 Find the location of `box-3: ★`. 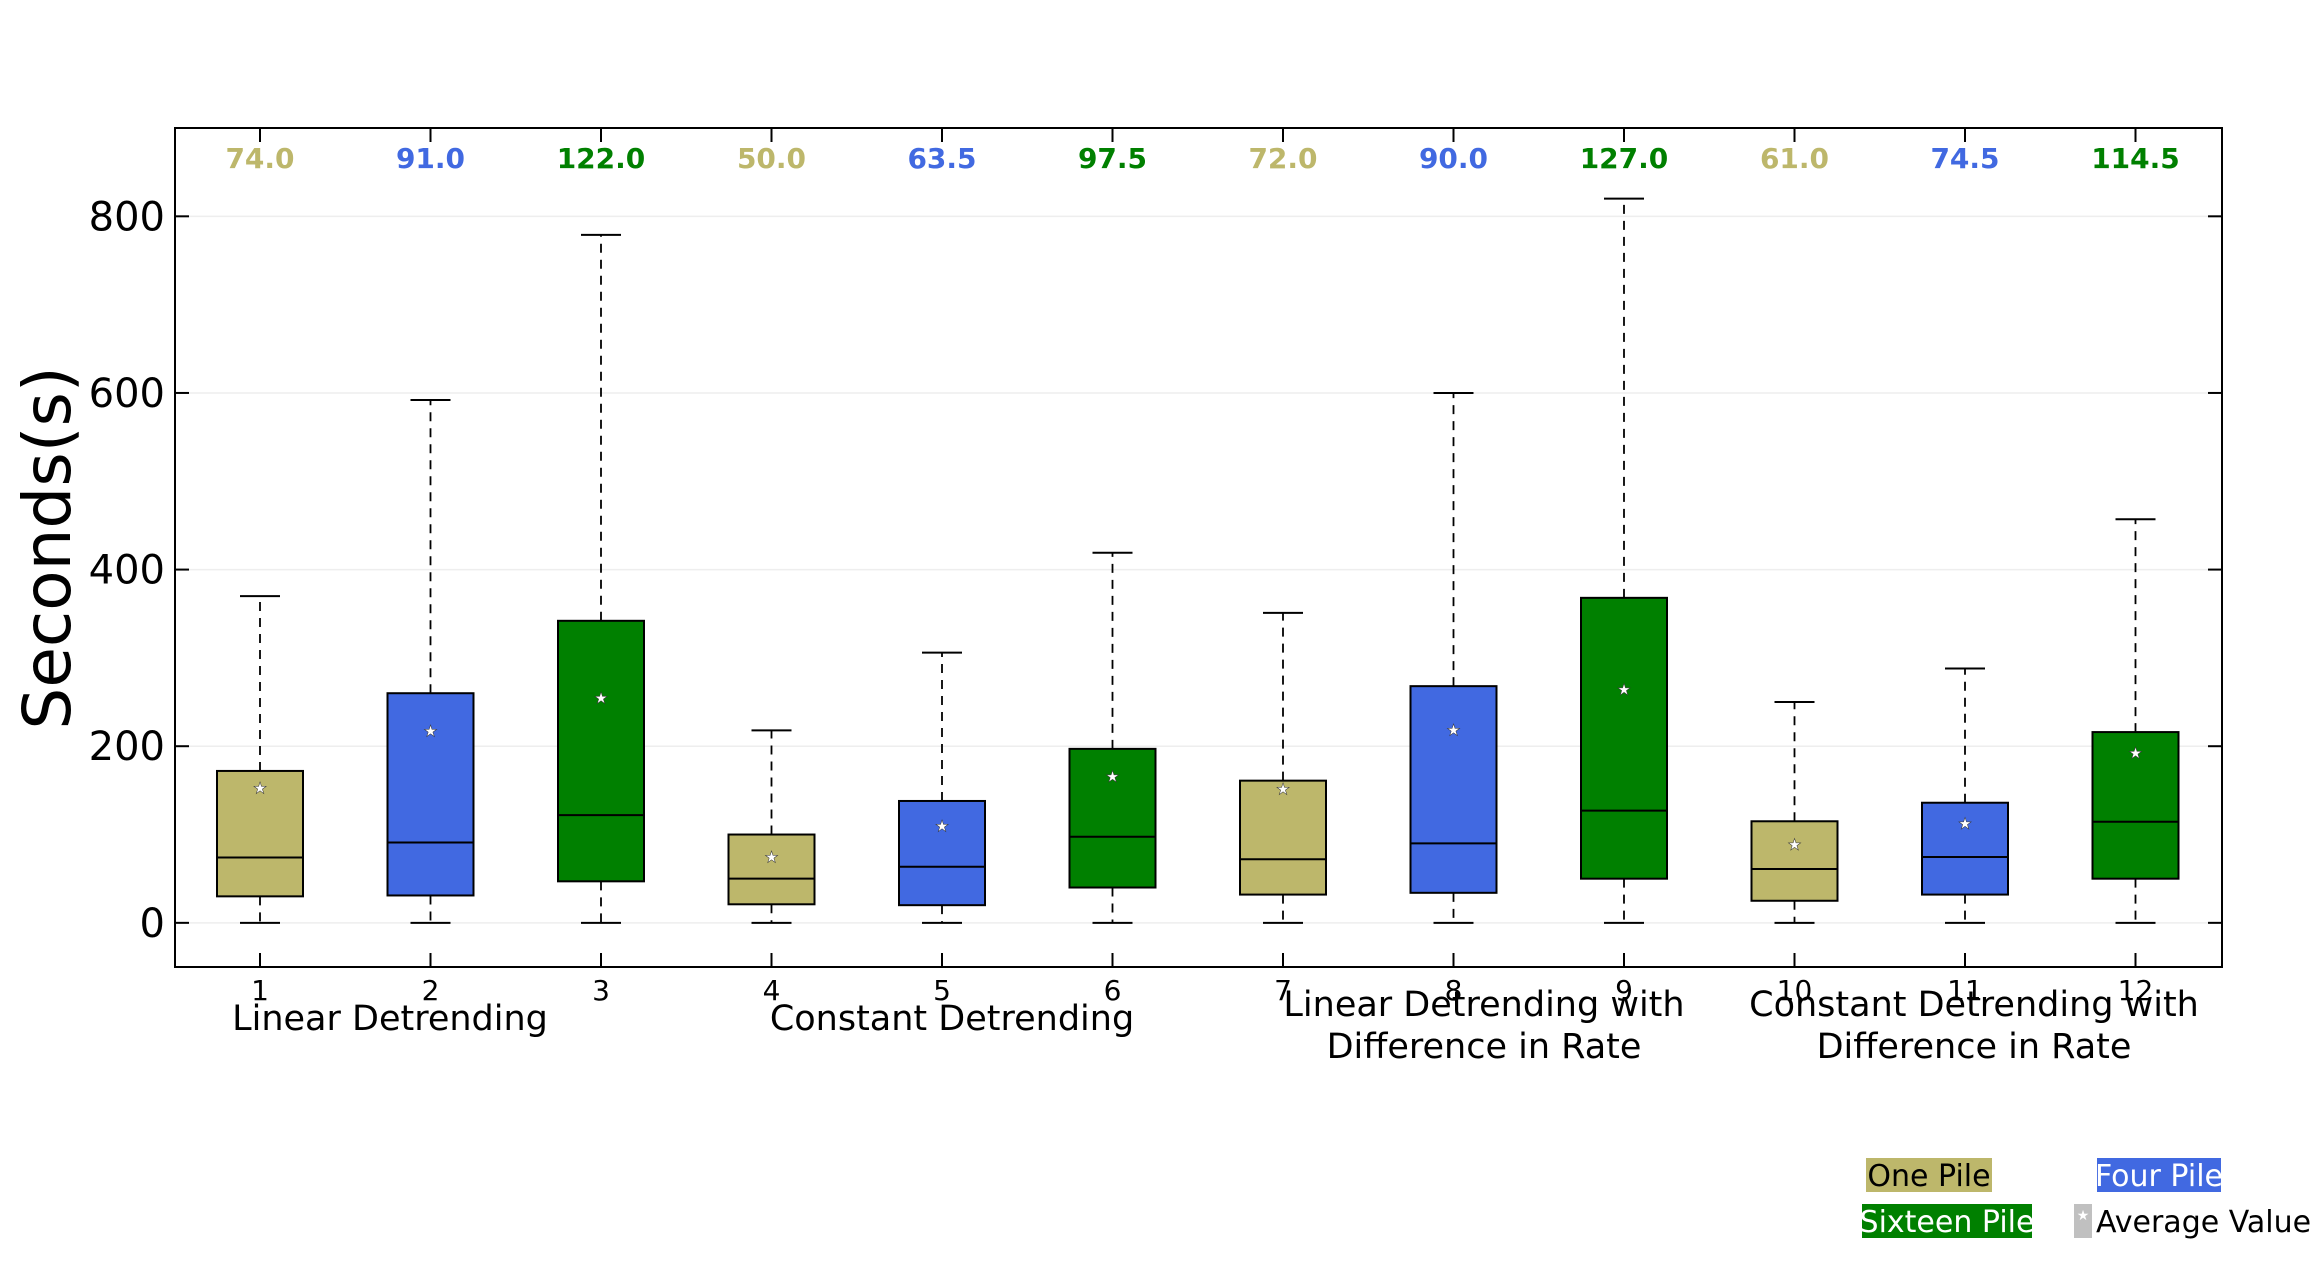

box-3: ★ is located at coordinates (601, 578).